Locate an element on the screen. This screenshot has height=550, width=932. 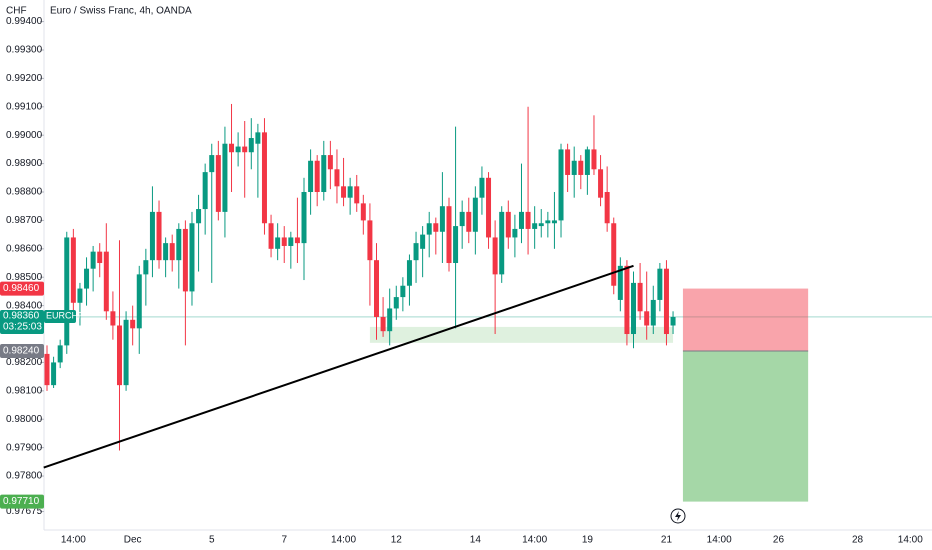
x-tick-label: 7 is located at coordinates (284, 540).